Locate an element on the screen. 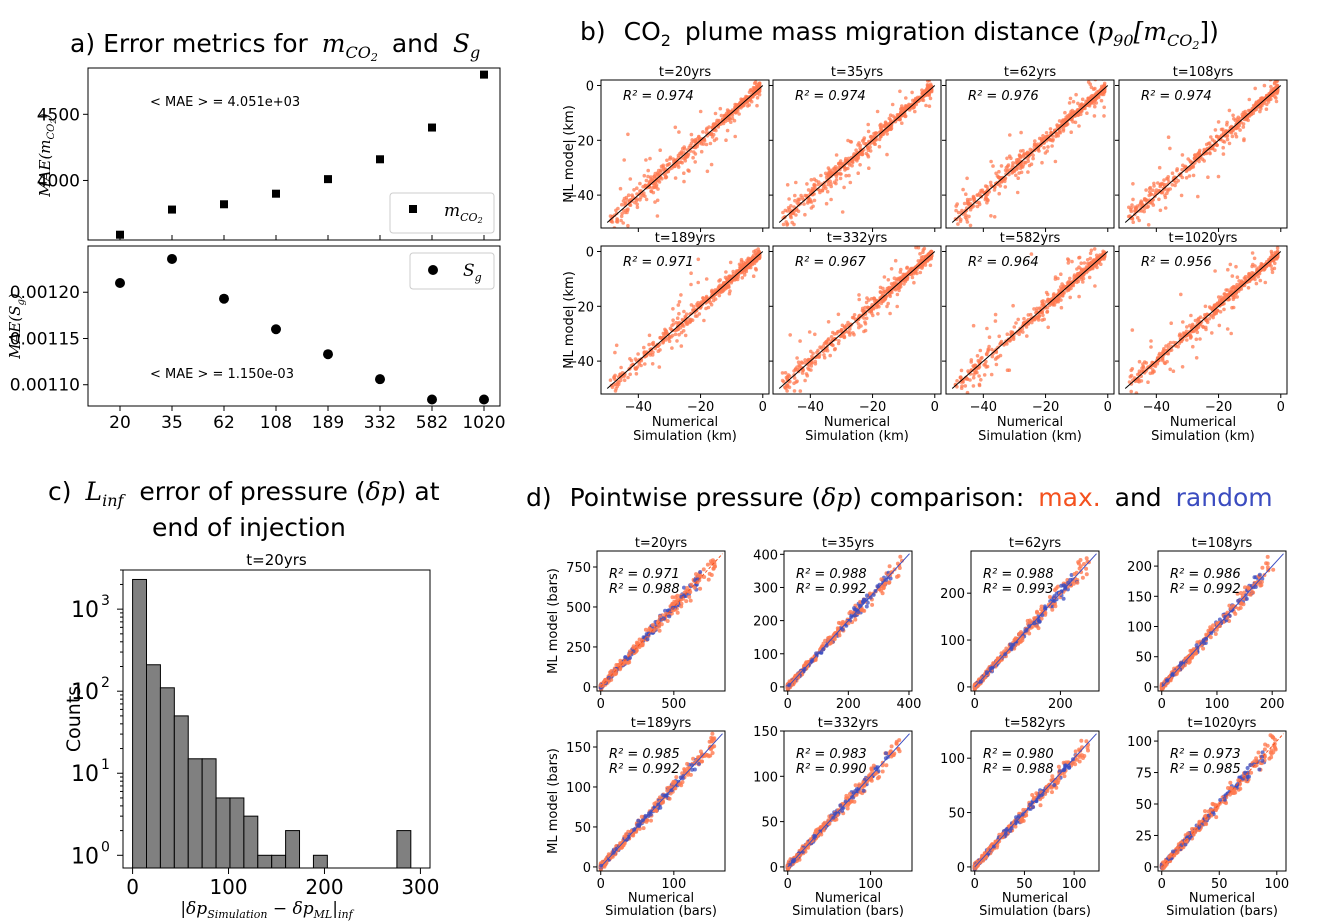  xl-sub1: Simulation is located at coordinates (237, 914).